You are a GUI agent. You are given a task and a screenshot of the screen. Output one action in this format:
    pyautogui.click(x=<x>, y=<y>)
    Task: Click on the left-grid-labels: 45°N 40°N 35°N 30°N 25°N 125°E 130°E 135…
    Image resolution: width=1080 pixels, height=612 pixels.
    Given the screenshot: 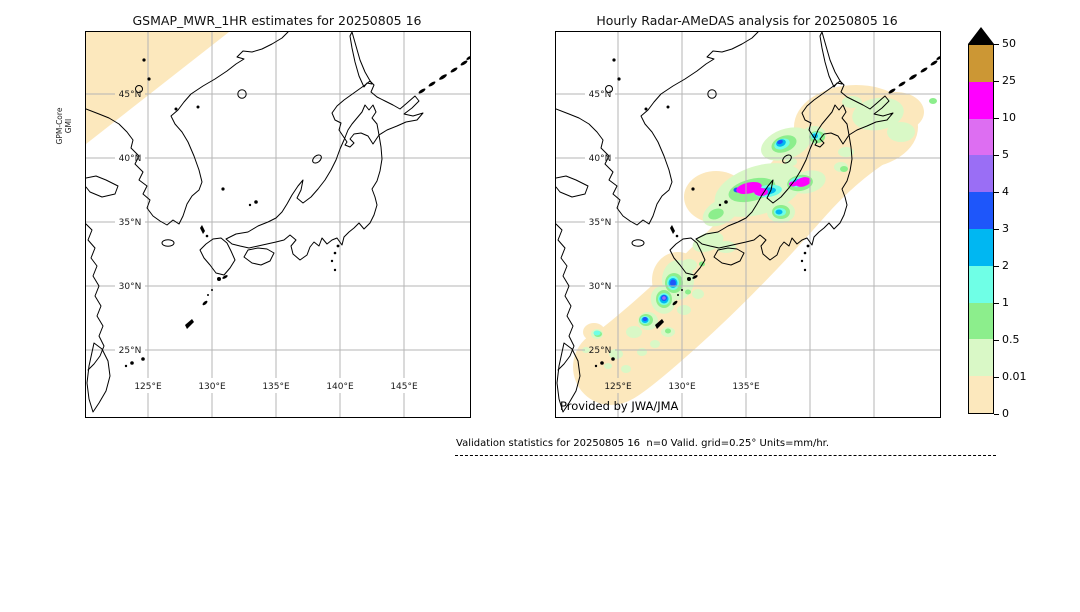 What is the action you would take?
    pyautogui.click(x=268, y=241)
    